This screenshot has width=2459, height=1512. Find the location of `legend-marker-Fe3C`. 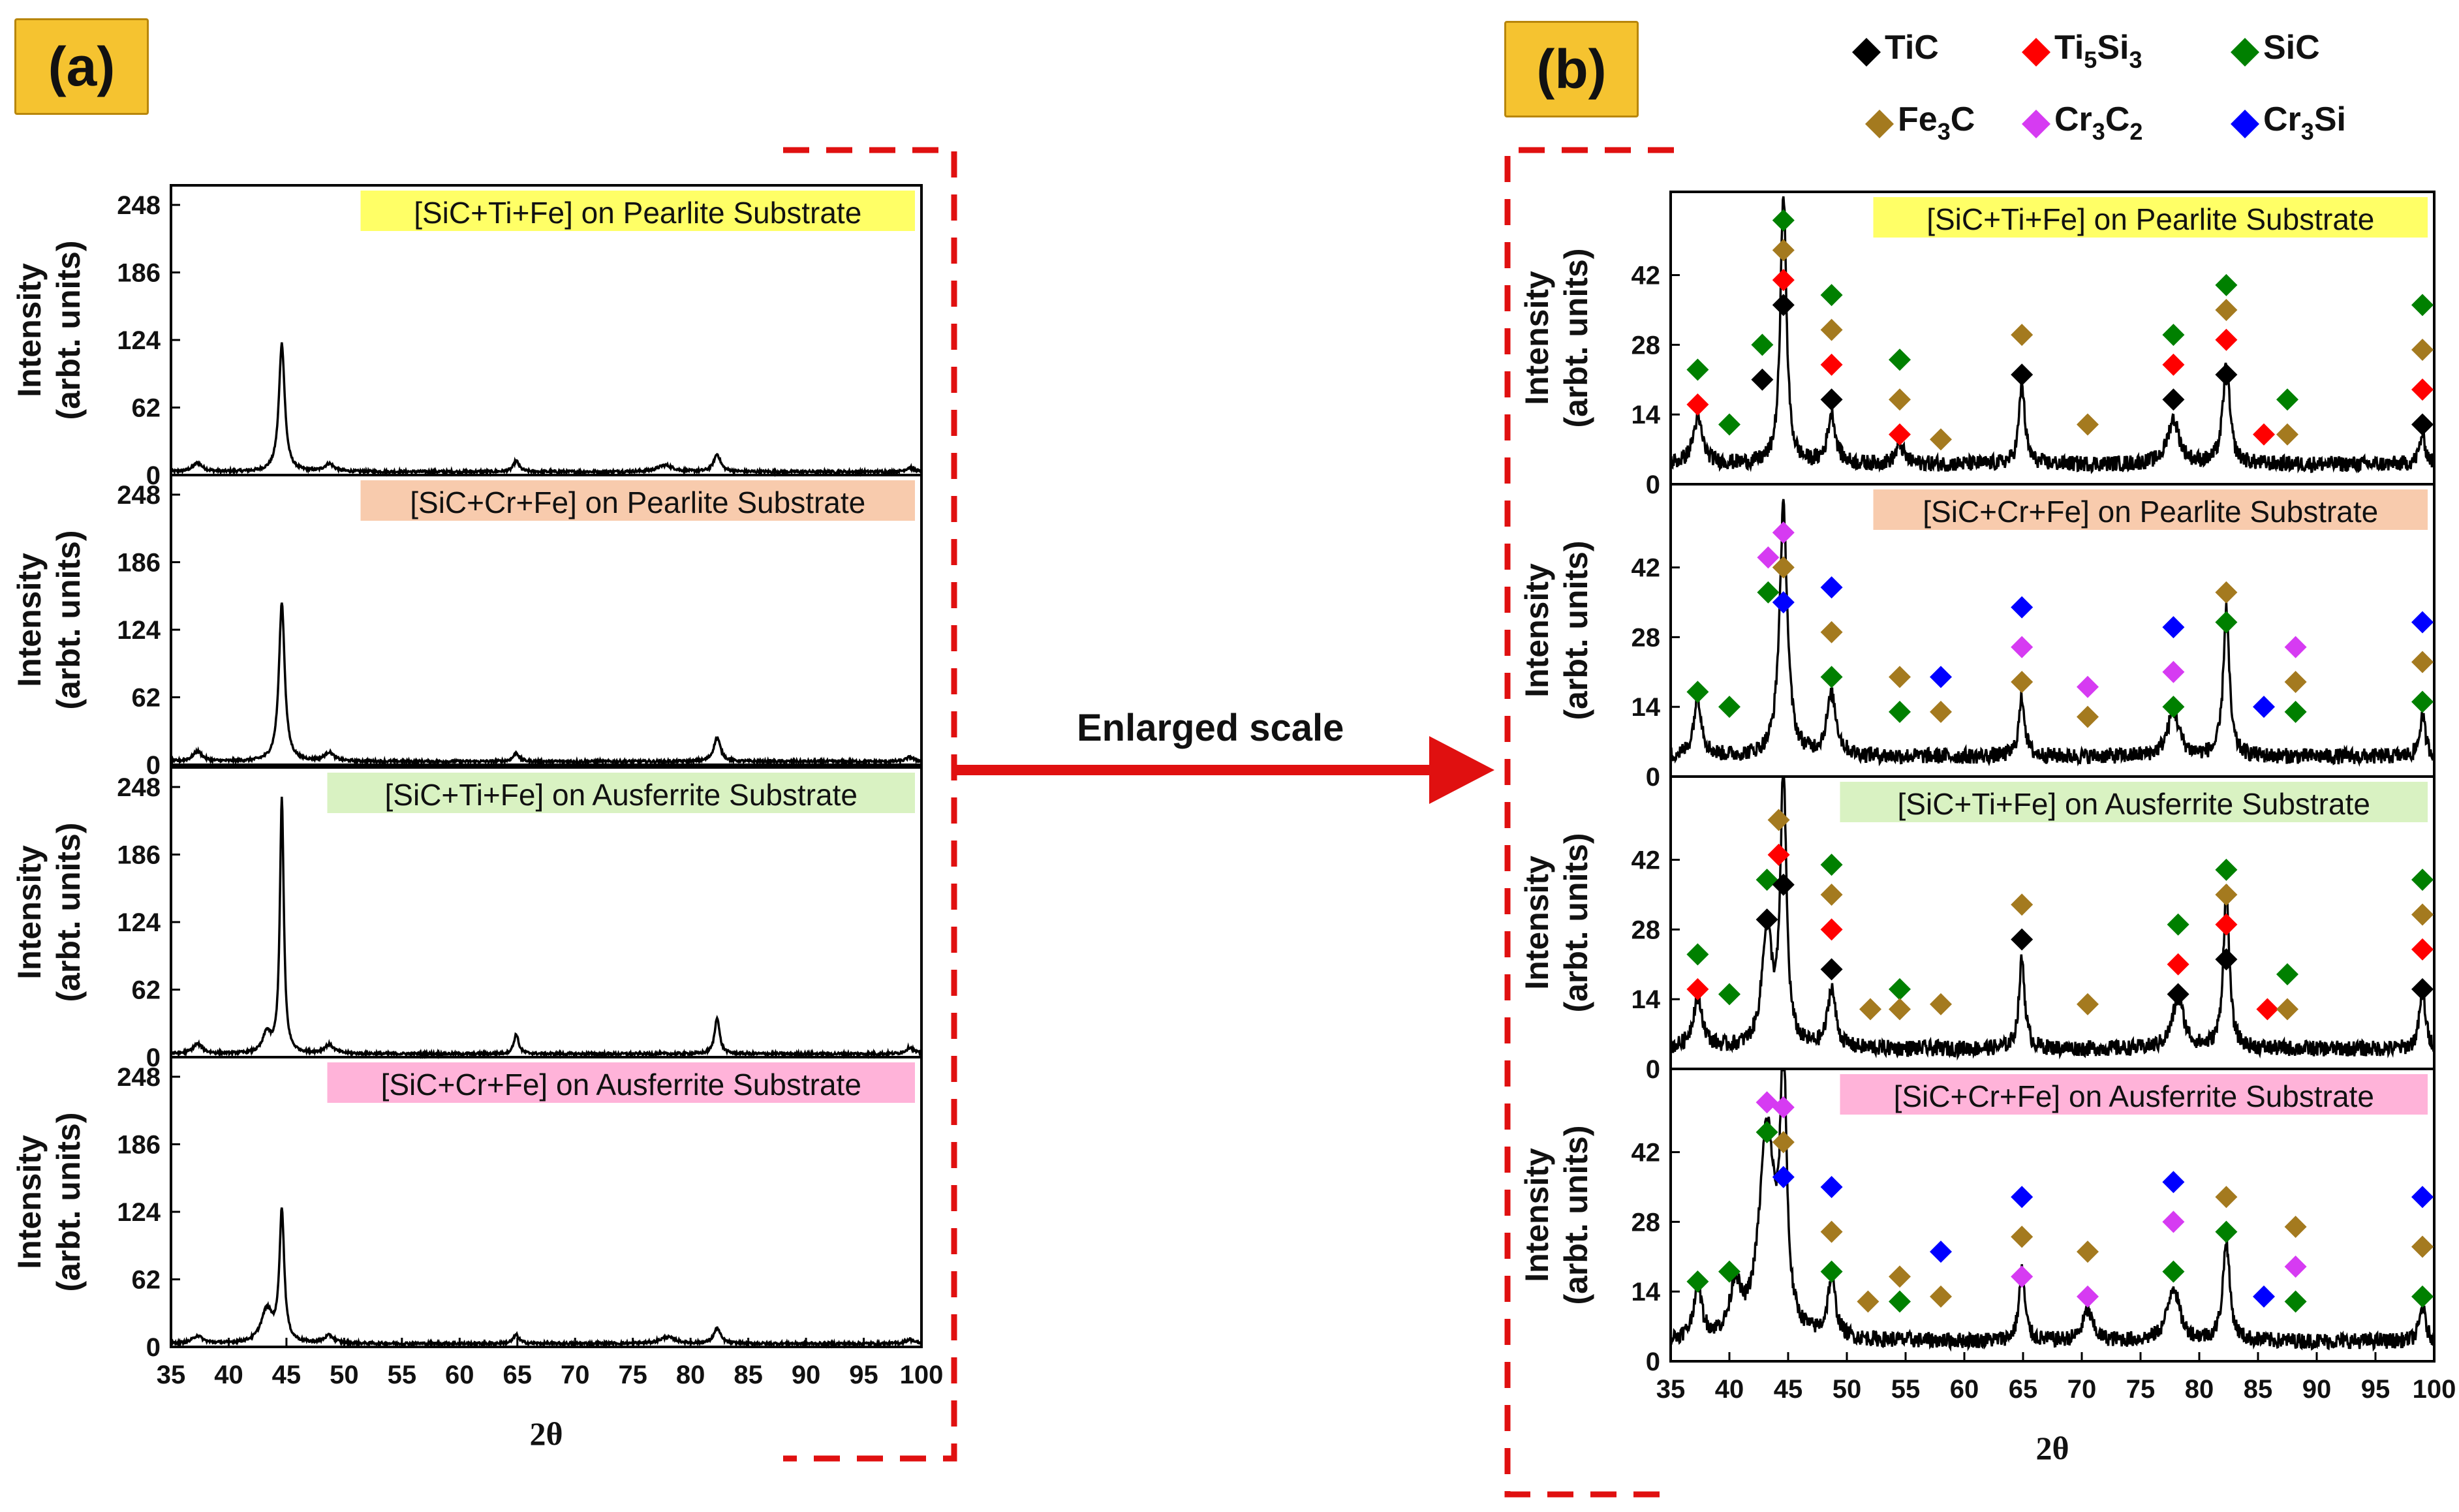

legend-marker-Fe3C is located at coordinates (1879, 124).